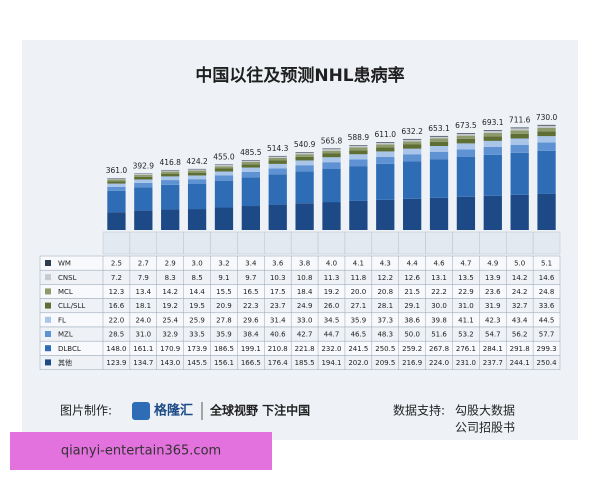 The width and height of the screenshot is (600, 484). Describe the element at coordinates (305, 306) in the screenshot. I see `table-cell: 24.9` at that location.